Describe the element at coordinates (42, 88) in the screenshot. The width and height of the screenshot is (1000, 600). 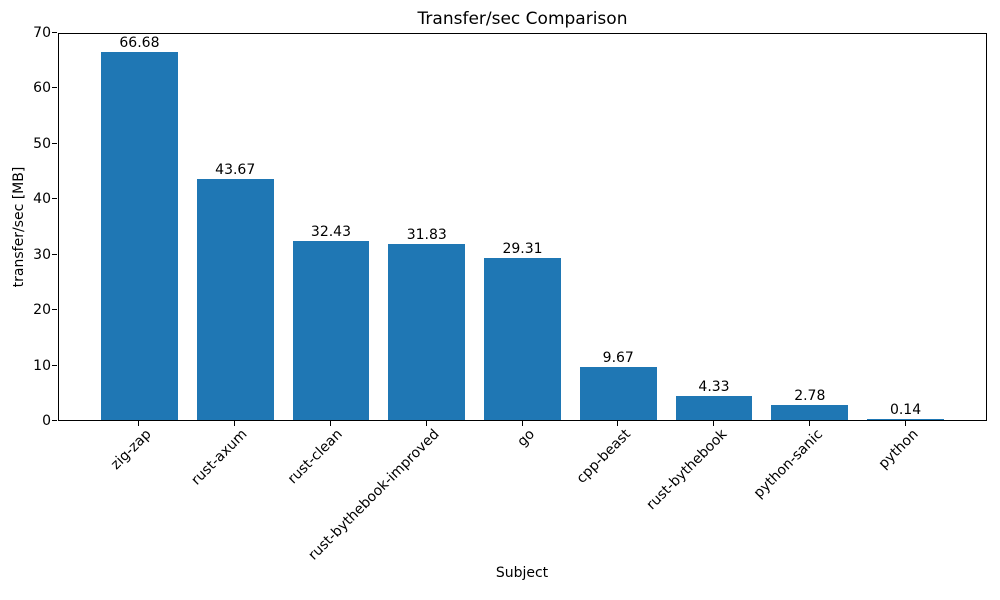
I see `y-tick-label: 60` at that location.